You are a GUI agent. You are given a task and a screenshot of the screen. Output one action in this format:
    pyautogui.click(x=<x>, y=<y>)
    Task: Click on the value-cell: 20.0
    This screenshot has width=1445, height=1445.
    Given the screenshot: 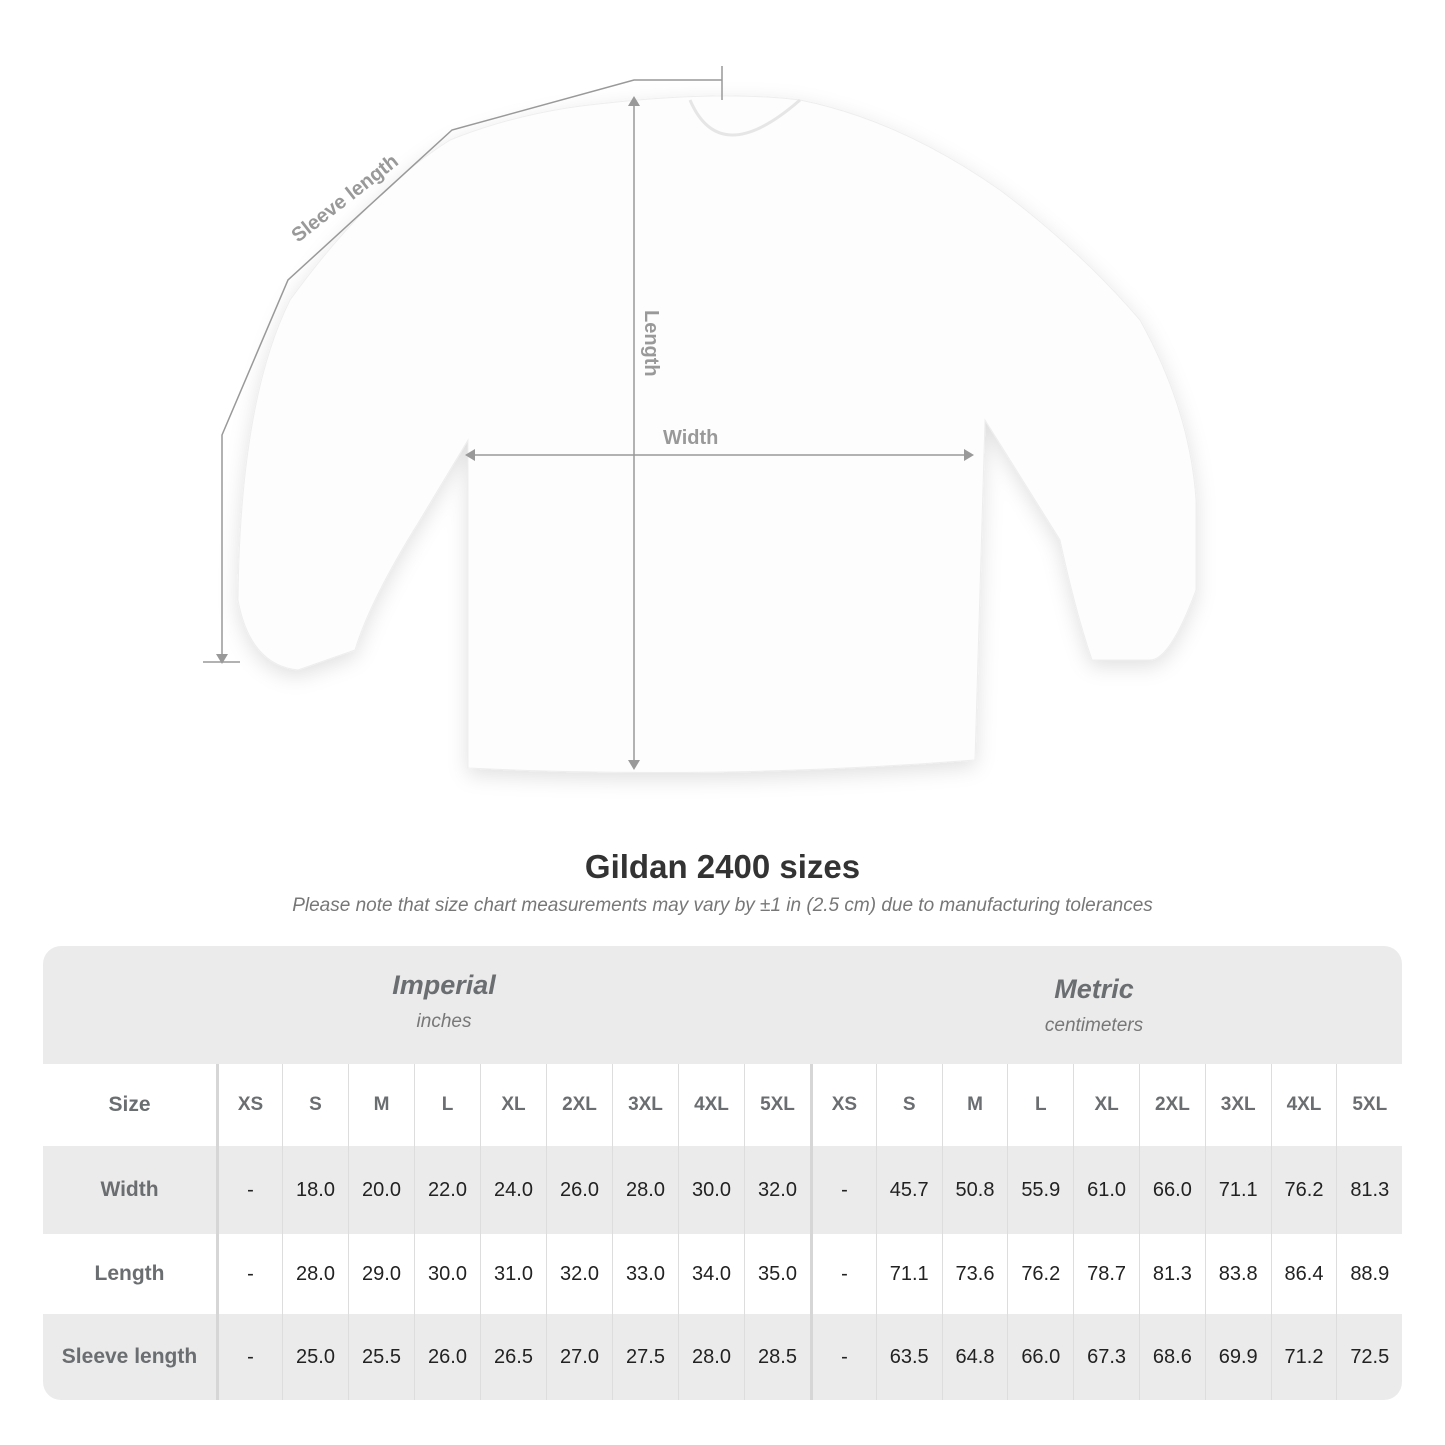 What is the action you would take?
    pyautogui.click(x=381, y=1190)
    